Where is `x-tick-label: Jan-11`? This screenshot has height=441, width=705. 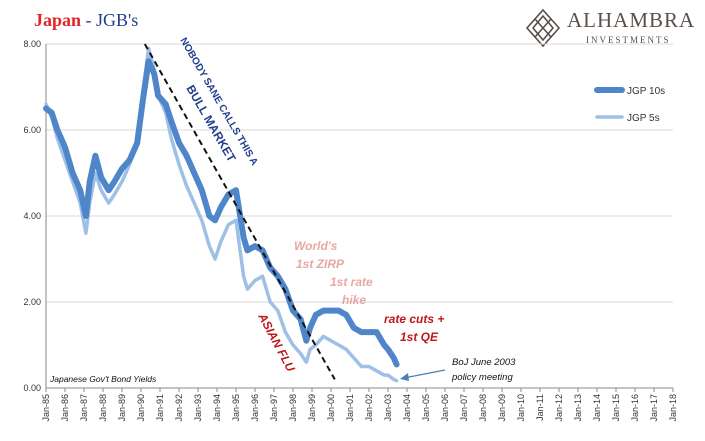 x-tick-label: Jan-11 is located at coordinates (540, 407).